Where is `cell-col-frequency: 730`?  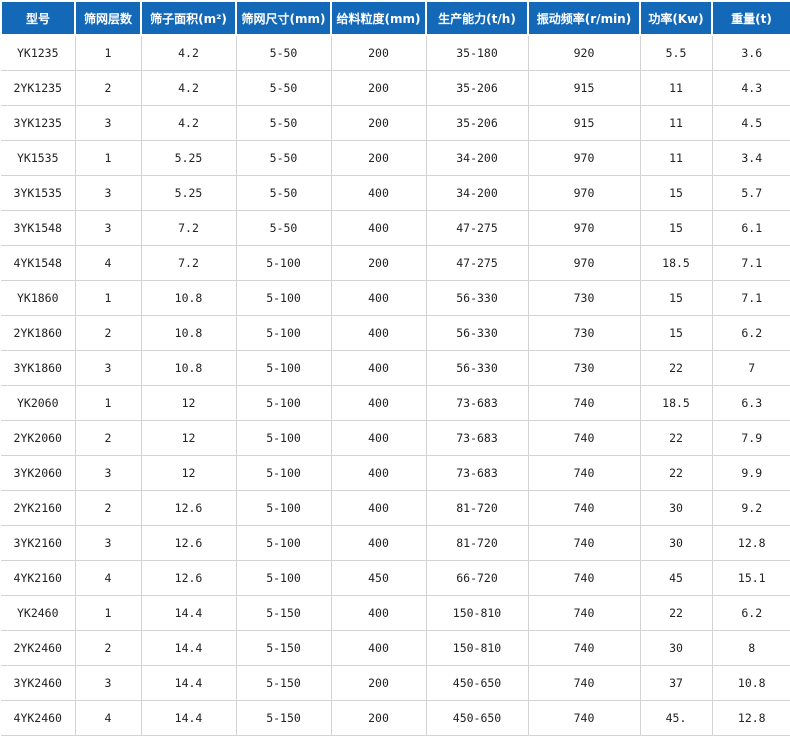
cell-col-frequency: 730 is located at coordinates (584, 368).